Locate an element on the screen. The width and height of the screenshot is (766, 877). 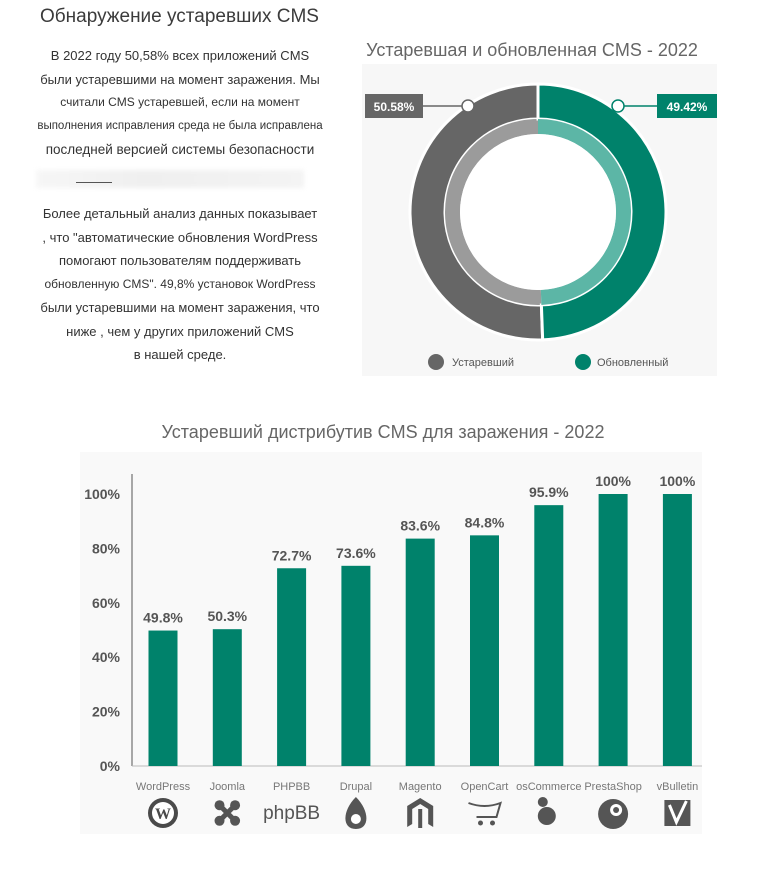
wordpress-logo-letter: W is located at coordinates (163, 814).